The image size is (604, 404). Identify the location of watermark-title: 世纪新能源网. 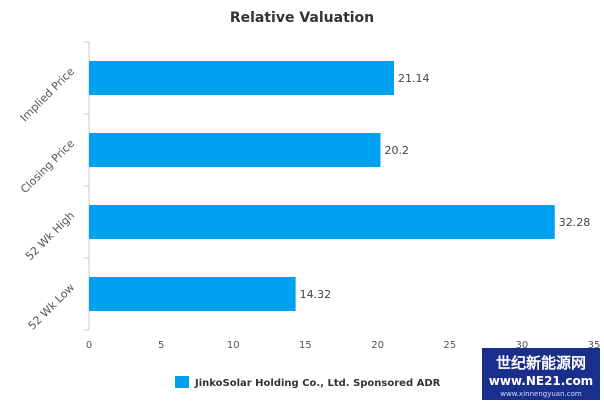
(541, 363).